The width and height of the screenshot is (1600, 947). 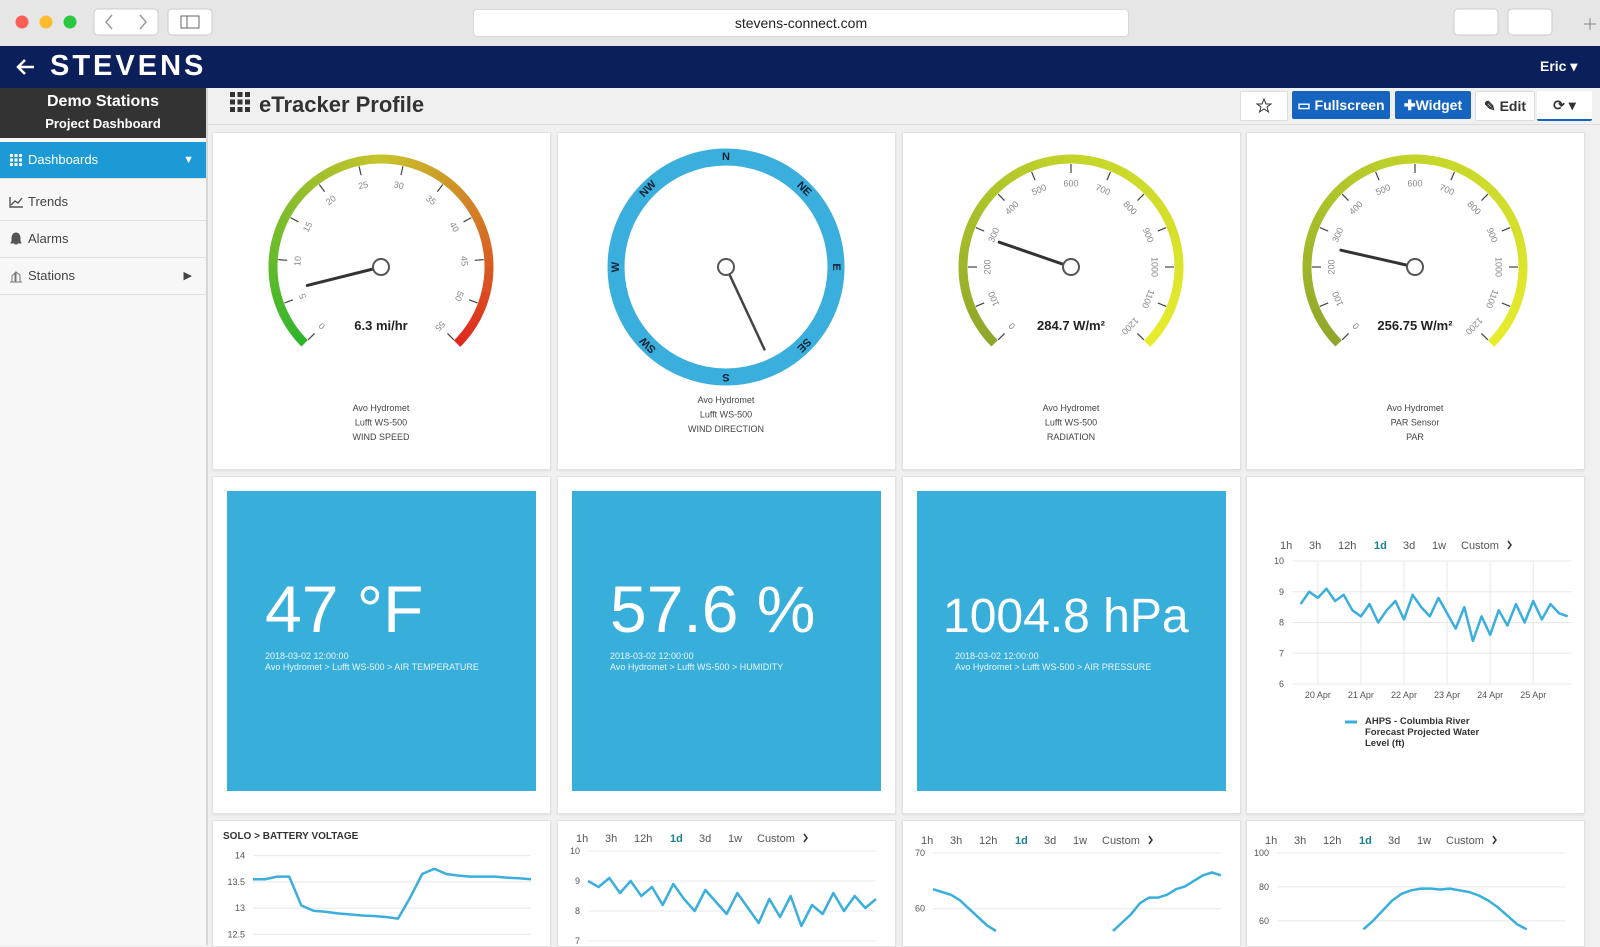 What do you see at coordinates (1341, 105) in the screenshot?
I see `fullscreen-button: ▭ Fullscreen` at bounding box center [1341, 105].